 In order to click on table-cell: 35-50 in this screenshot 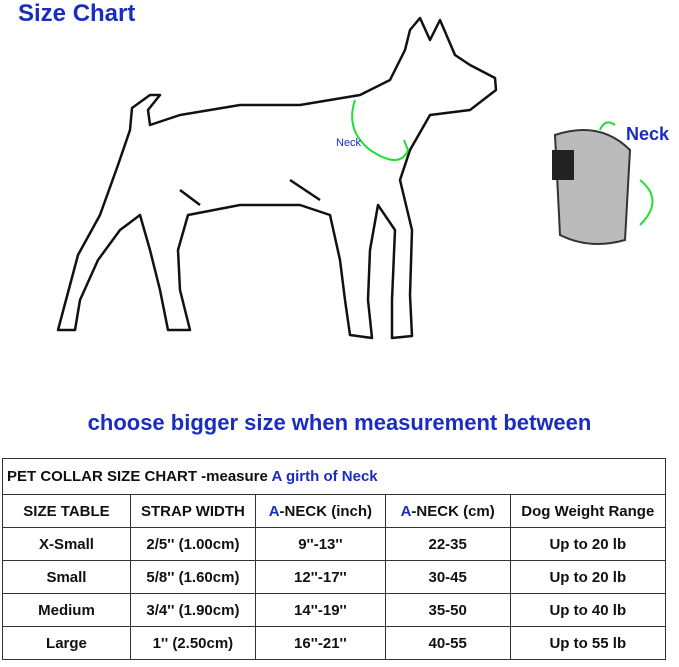, I will do `click(447, 610)`.